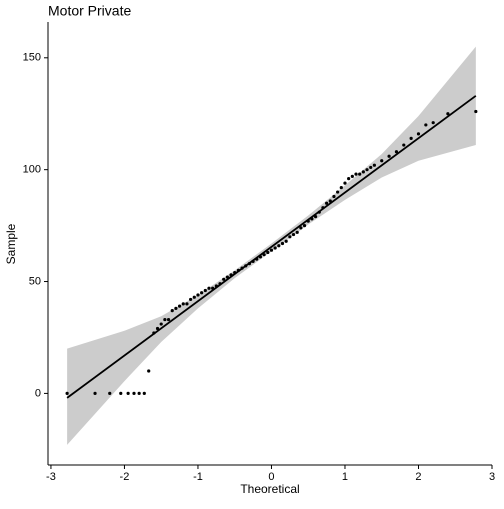  What do you see at coordinates (11, 243) in the screenshot?
I see `y-axis-label: Sample` at bounding box center [11, 243].